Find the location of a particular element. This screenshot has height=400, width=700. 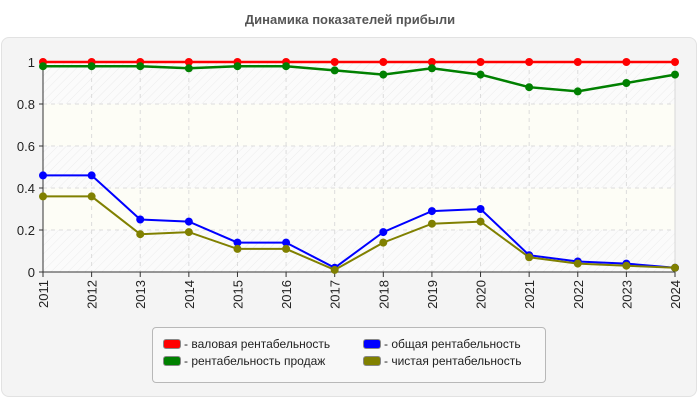

y-tick-label: 1 is located at coordinates (31, 62).